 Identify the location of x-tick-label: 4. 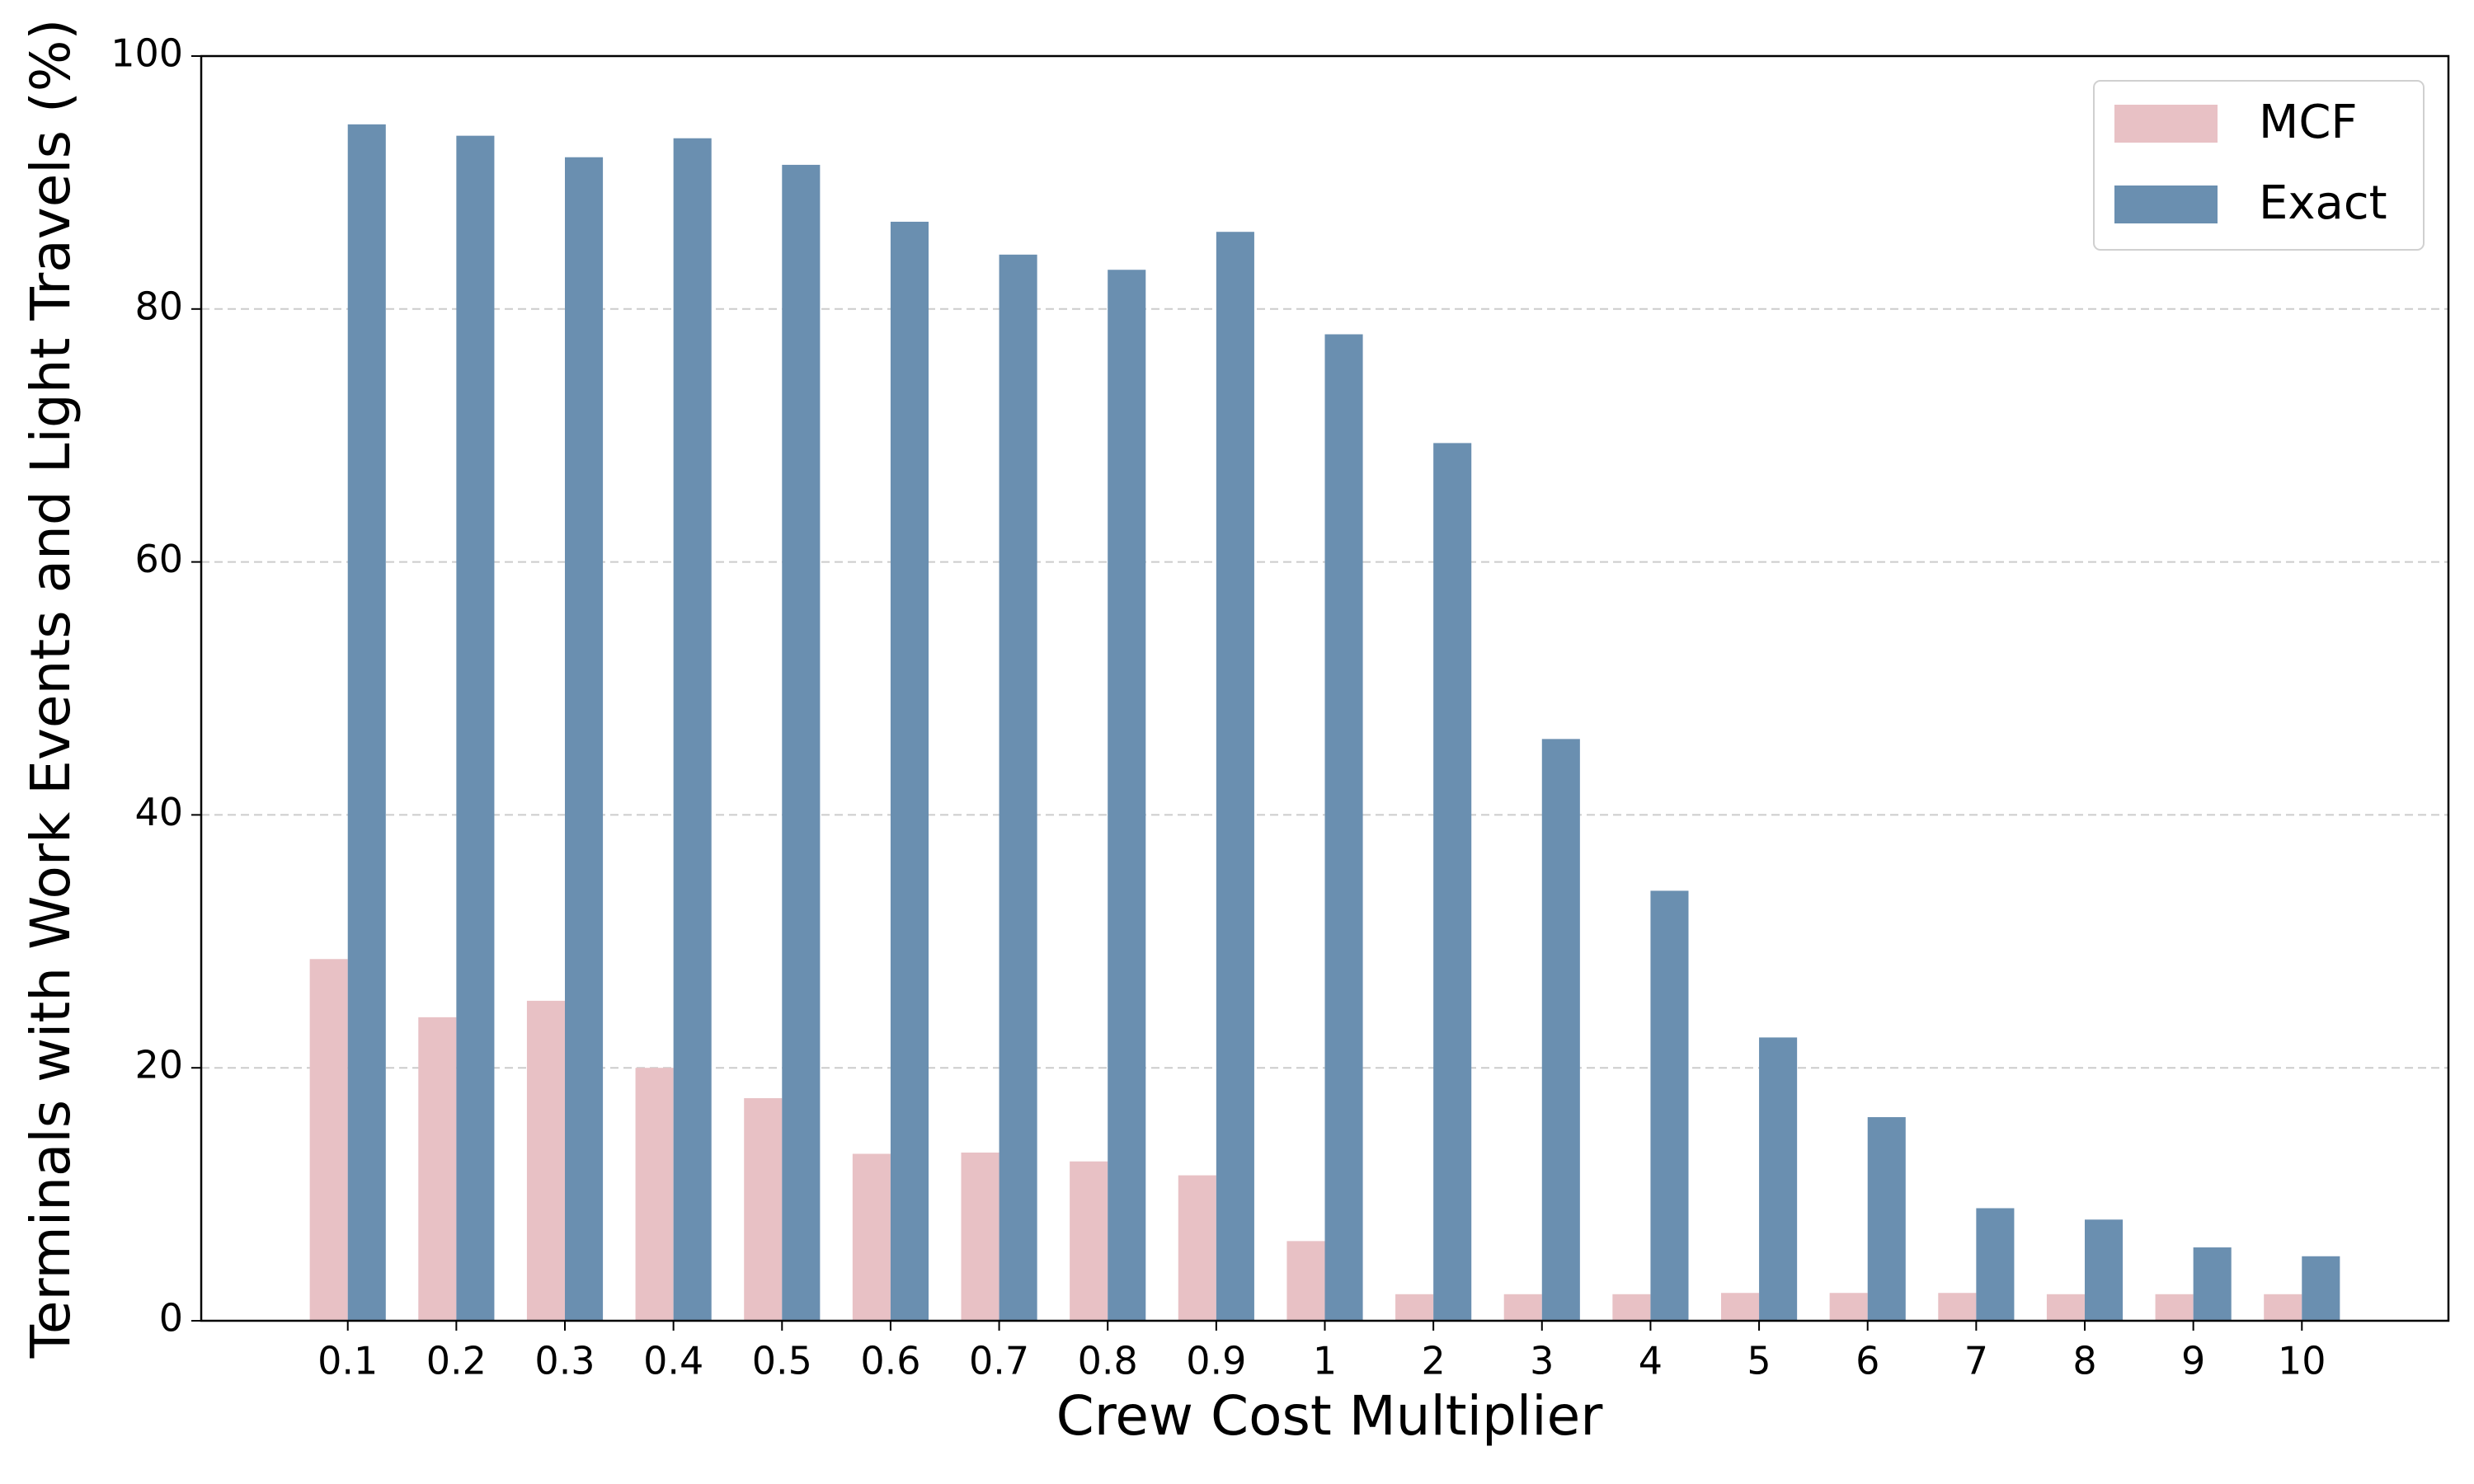
(1651, 1361).